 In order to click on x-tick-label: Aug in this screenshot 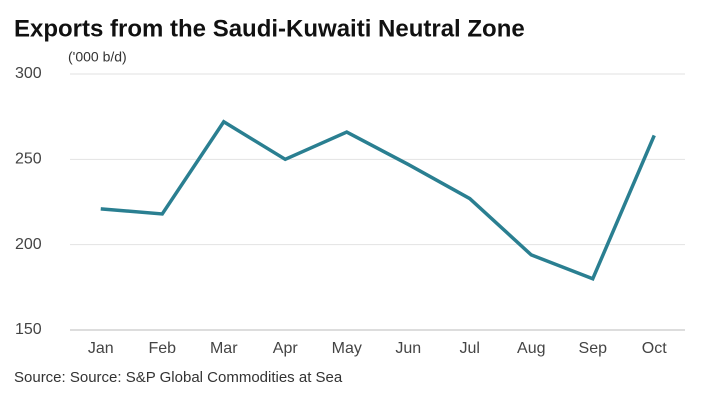, I will do `click(531, 348)`.